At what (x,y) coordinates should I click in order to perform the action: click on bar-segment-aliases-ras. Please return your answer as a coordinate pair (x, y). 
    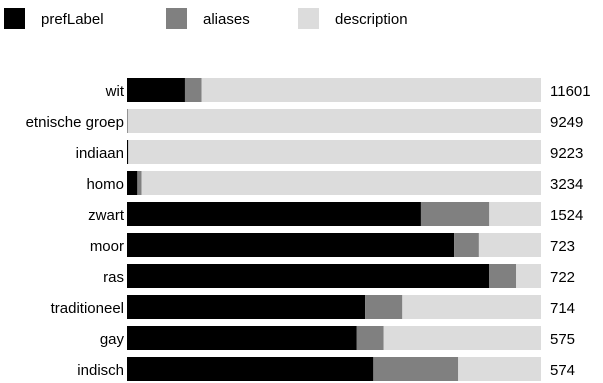
    Looking at the image, I should click on (503, 276).